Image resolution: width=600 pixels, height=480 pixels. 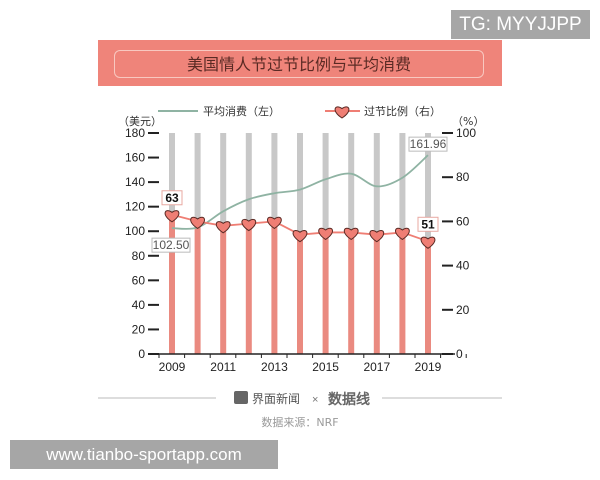 I want to click on annotation-label: 161.96, so click(x=428, y=144).